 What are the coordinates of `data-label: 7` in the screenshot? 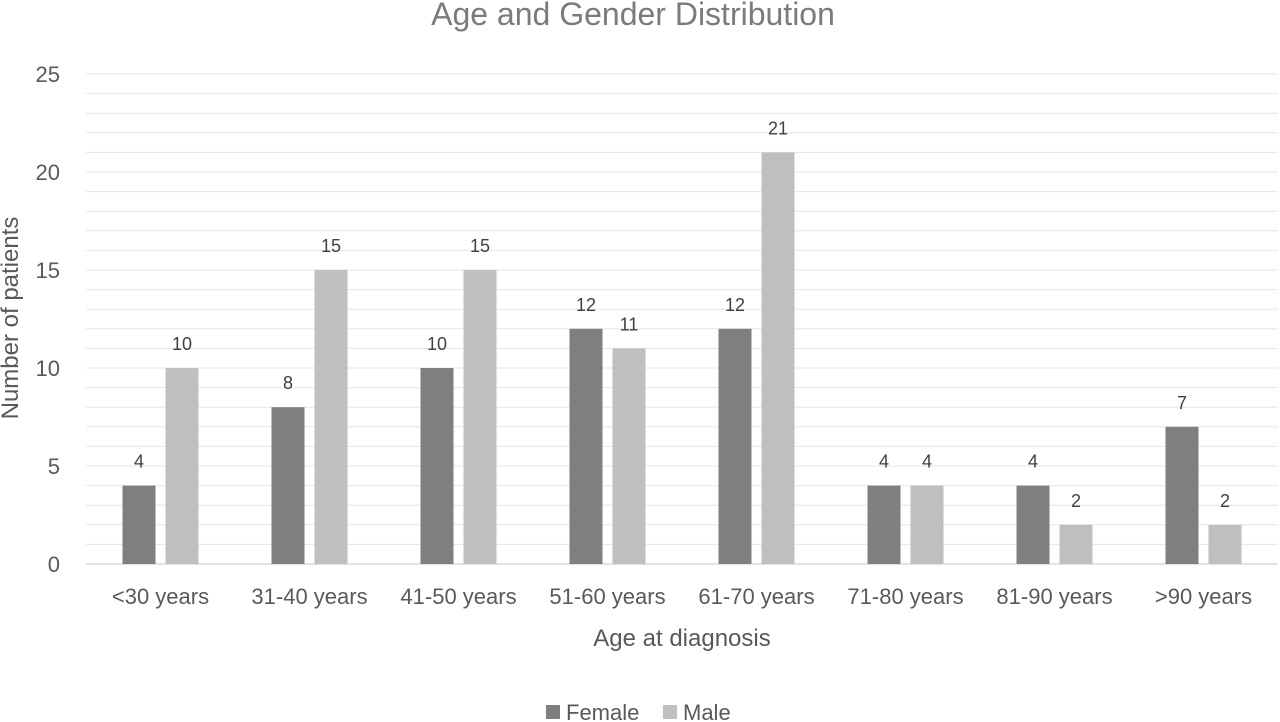 It's located at (1182, 403).